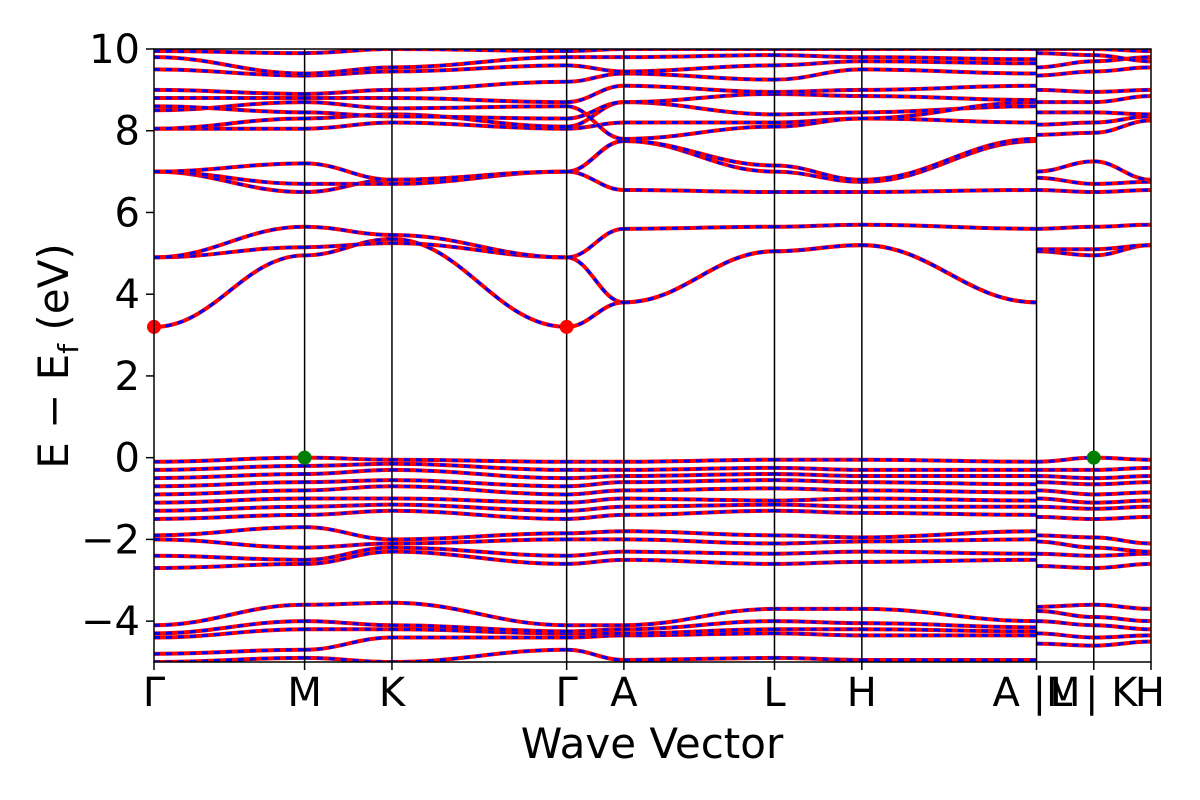  Describe the element at coordinates (1122, 226) in the screenshot. I see `band-down-seg8-b19` at that location.